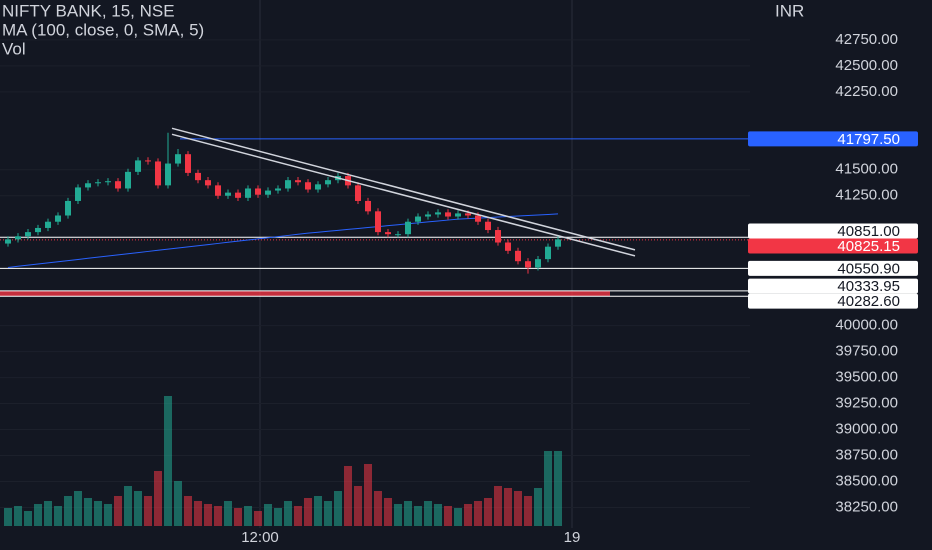 The image size is (932, 550). Describe the element at coordinates (866, 480) in the screenshot. I see `y-tick-label: 38500.00` at that location.